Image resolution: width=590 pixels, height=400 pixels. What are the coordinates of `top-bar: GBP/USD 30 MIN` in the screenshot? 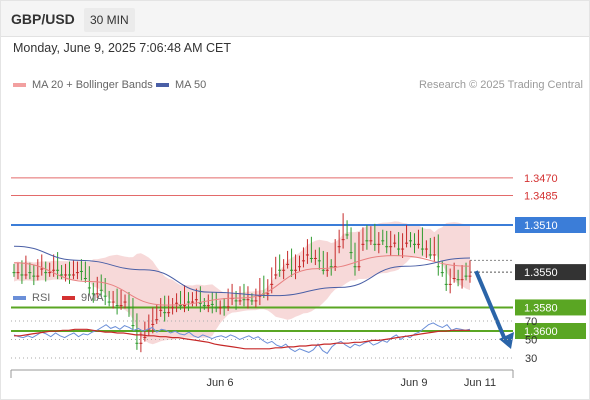 It's located at (295, 19).